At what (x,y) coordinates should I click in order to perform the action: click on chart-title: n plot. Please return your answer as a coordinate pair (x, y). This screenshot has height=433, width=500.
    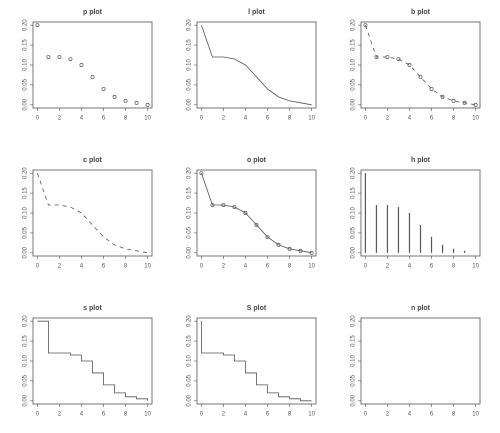
    Looking at the image, I should click on (421, 308).